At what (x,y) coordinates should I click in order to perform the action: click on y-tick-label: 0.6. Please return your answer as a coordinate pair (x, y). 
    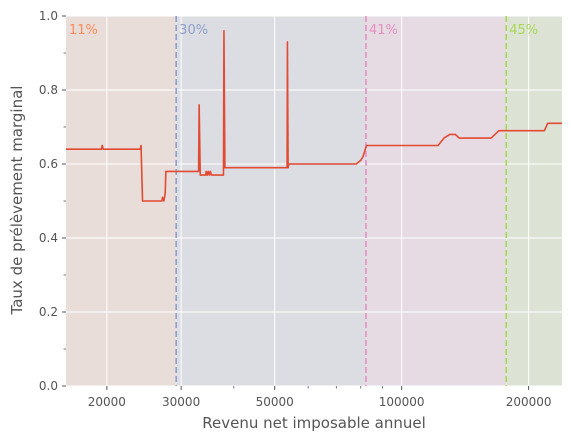
    Looking at the image, I should click on (48, 164).